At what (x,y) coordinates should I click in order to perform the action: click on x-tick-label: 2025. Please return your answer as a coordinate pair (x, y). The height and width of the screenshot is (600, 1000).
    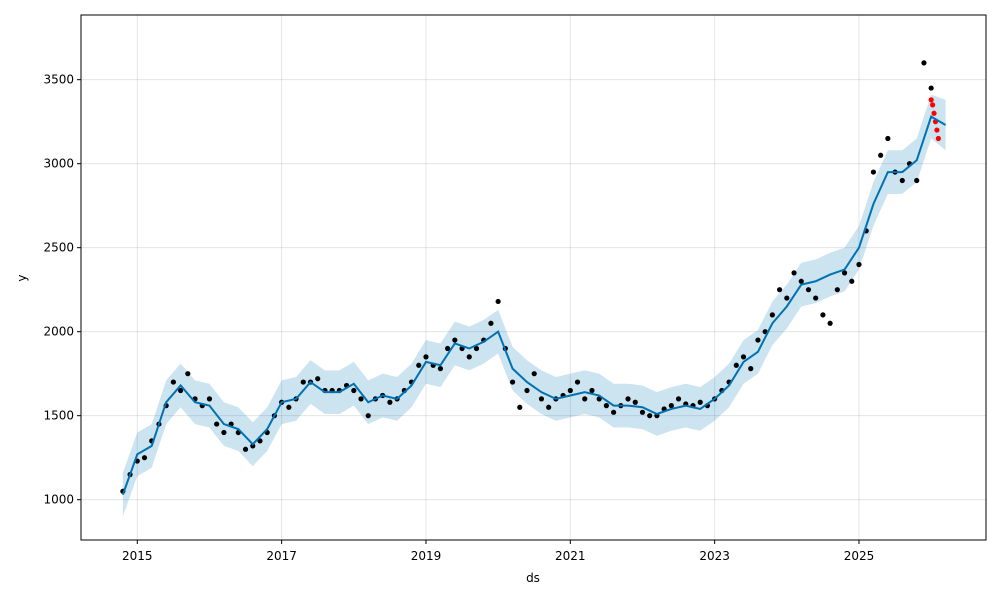
    Looking at the image, I should click on (859, 556).